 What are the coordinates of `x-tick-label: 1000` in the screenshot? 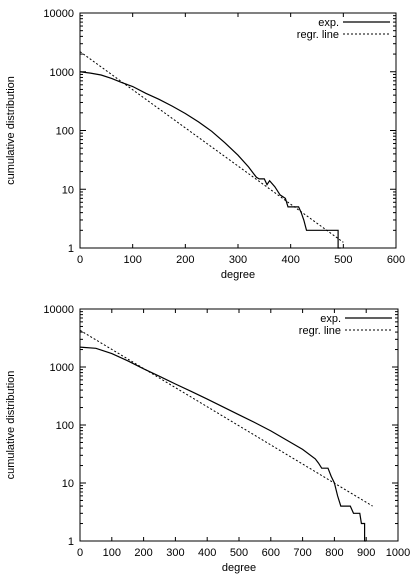 It's located at (398, 553).